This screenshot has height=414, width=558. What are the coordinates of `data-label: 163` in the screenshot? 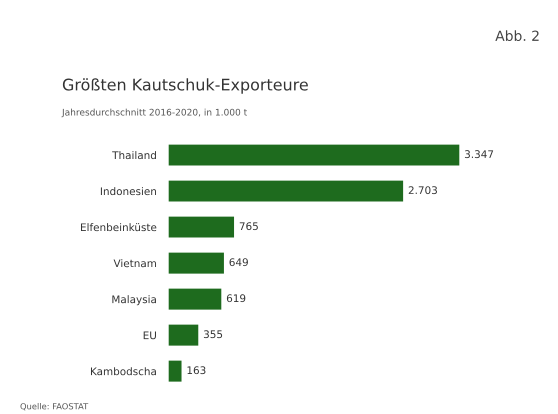 It's located at (197, 370).